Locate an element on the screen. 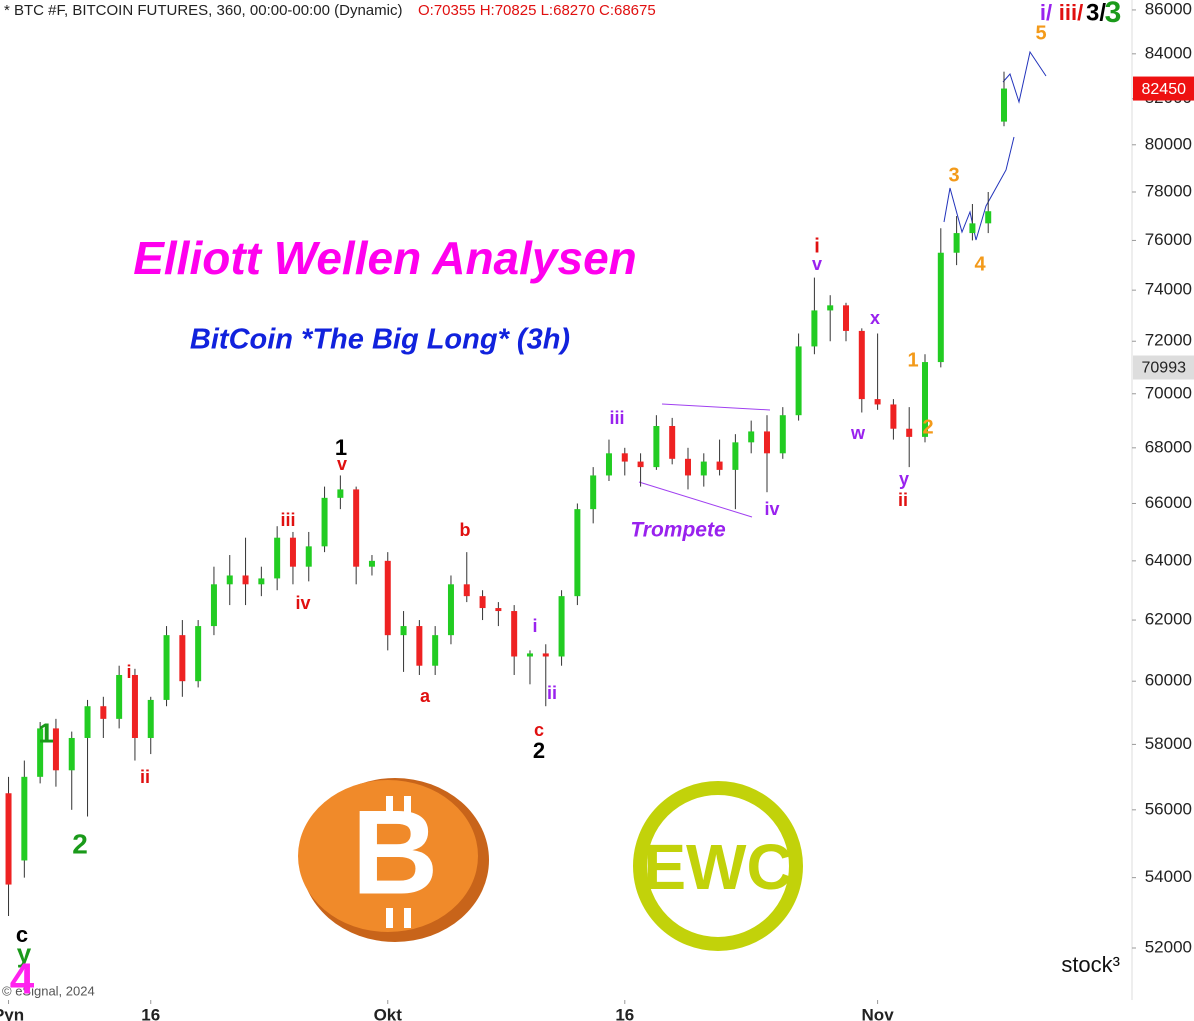  y-axis-area is located at coordinates (1163, 510).